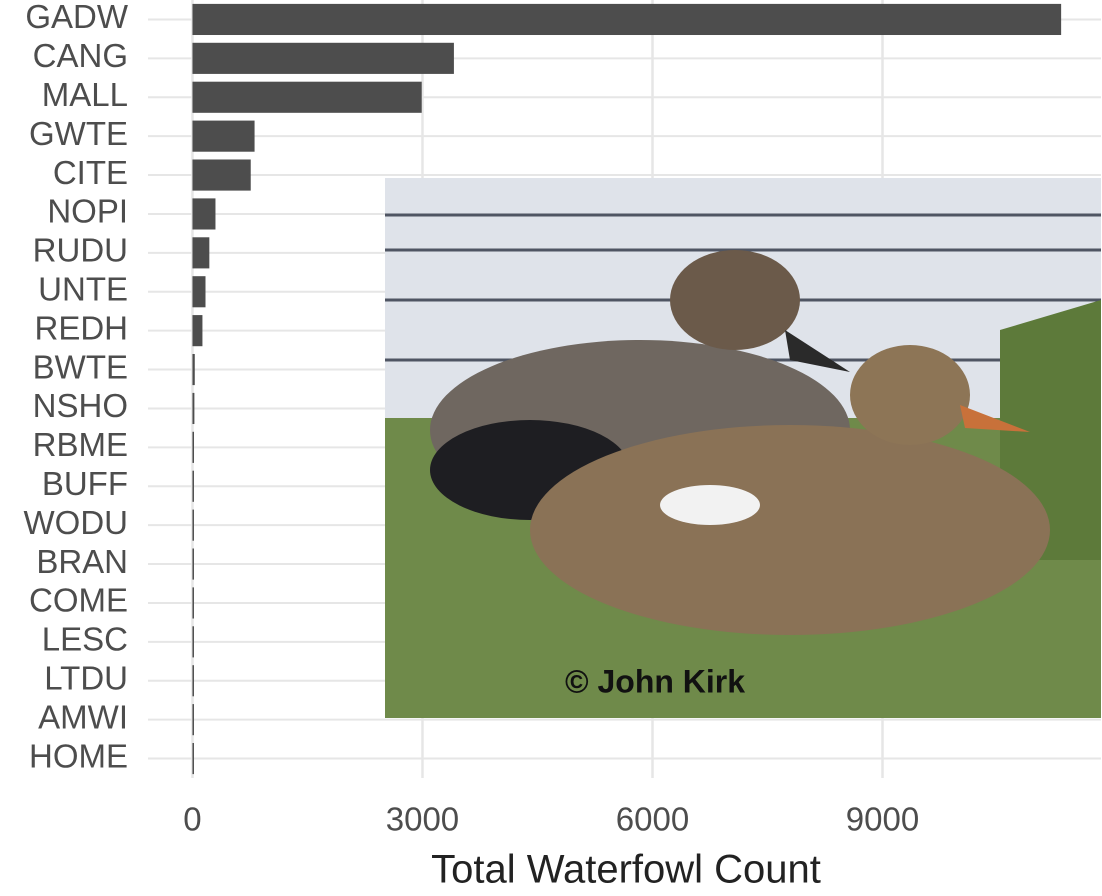 Image resolution: width=1102 pixels, height=896 pixels. Describe the element at coordinates (995, 418) in the screenshot. I see `photo-duck-female-bill` at that location.